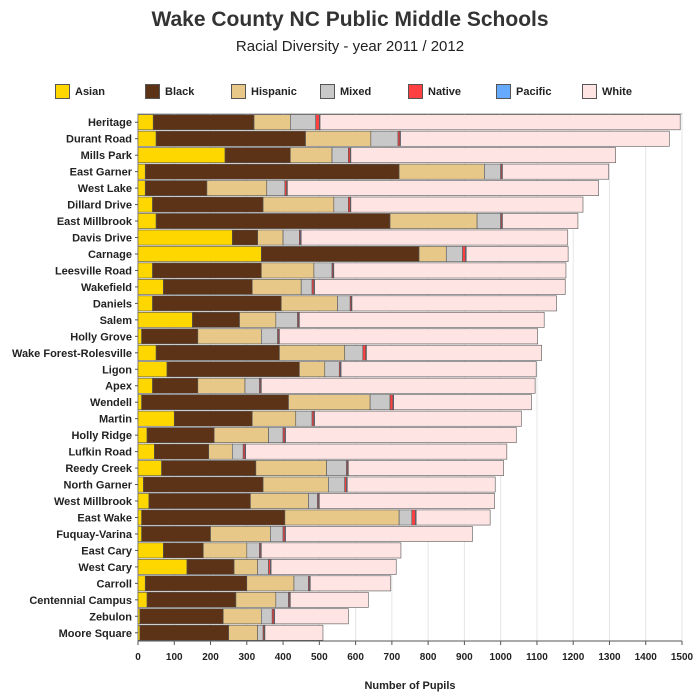  Describe the element at coordinates (110, 123) in the screenshot. I see `category-label: Heritage` at that location.